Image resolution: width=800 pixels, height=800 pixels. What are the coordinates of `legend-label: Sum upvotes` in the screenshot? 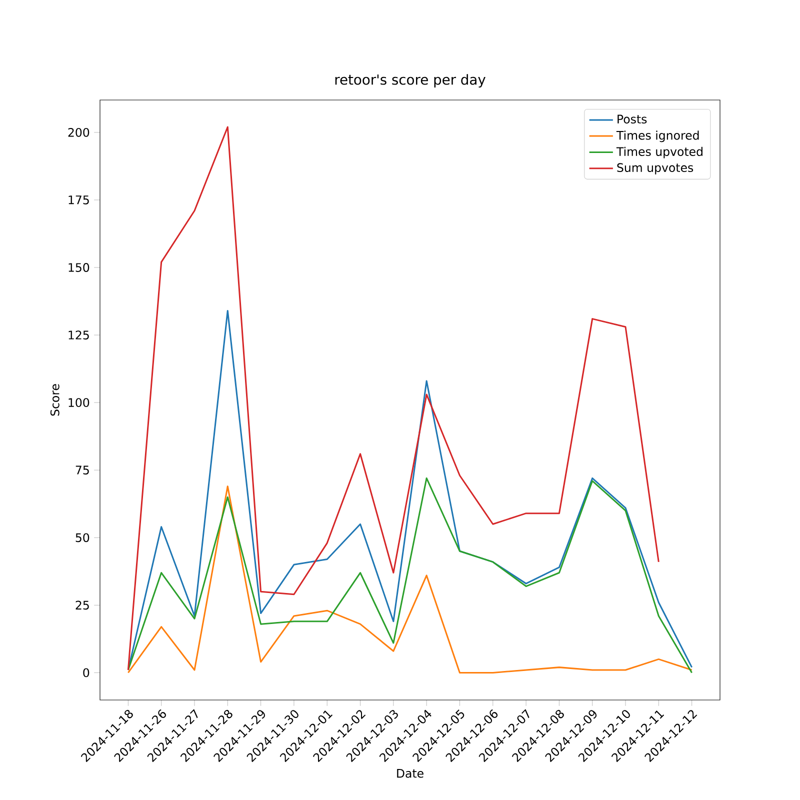 It's located at (655, 168).